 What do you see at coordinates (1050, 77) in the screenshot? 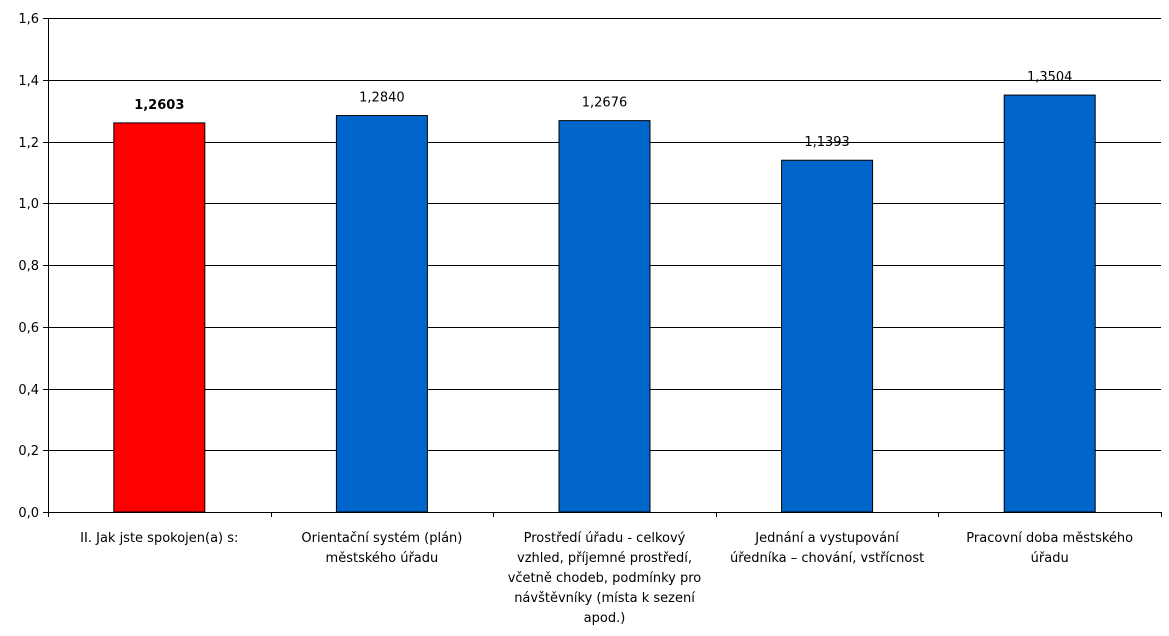
I see `data-label: 1,3504` at bounding box center [1050, 77].